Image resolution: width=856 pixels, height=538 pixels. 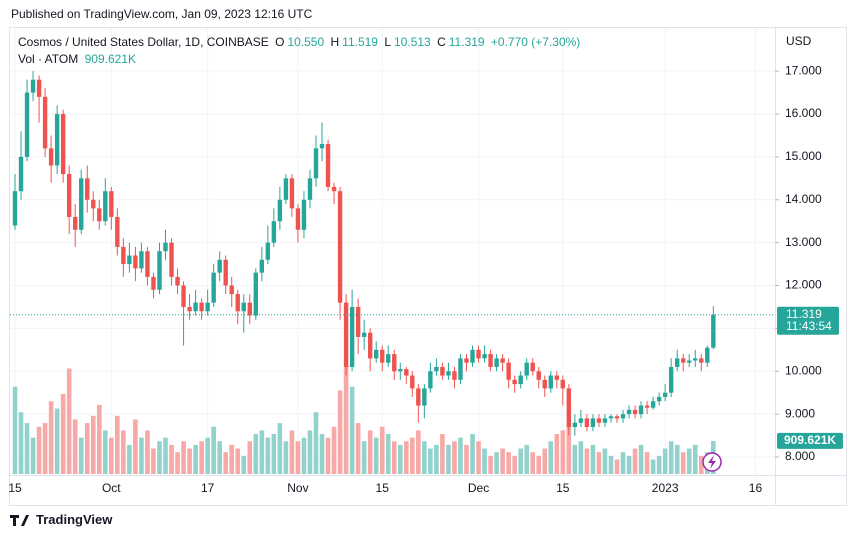 I want to click on countdown-label: 11:43:54, so click(x=809, y=326).